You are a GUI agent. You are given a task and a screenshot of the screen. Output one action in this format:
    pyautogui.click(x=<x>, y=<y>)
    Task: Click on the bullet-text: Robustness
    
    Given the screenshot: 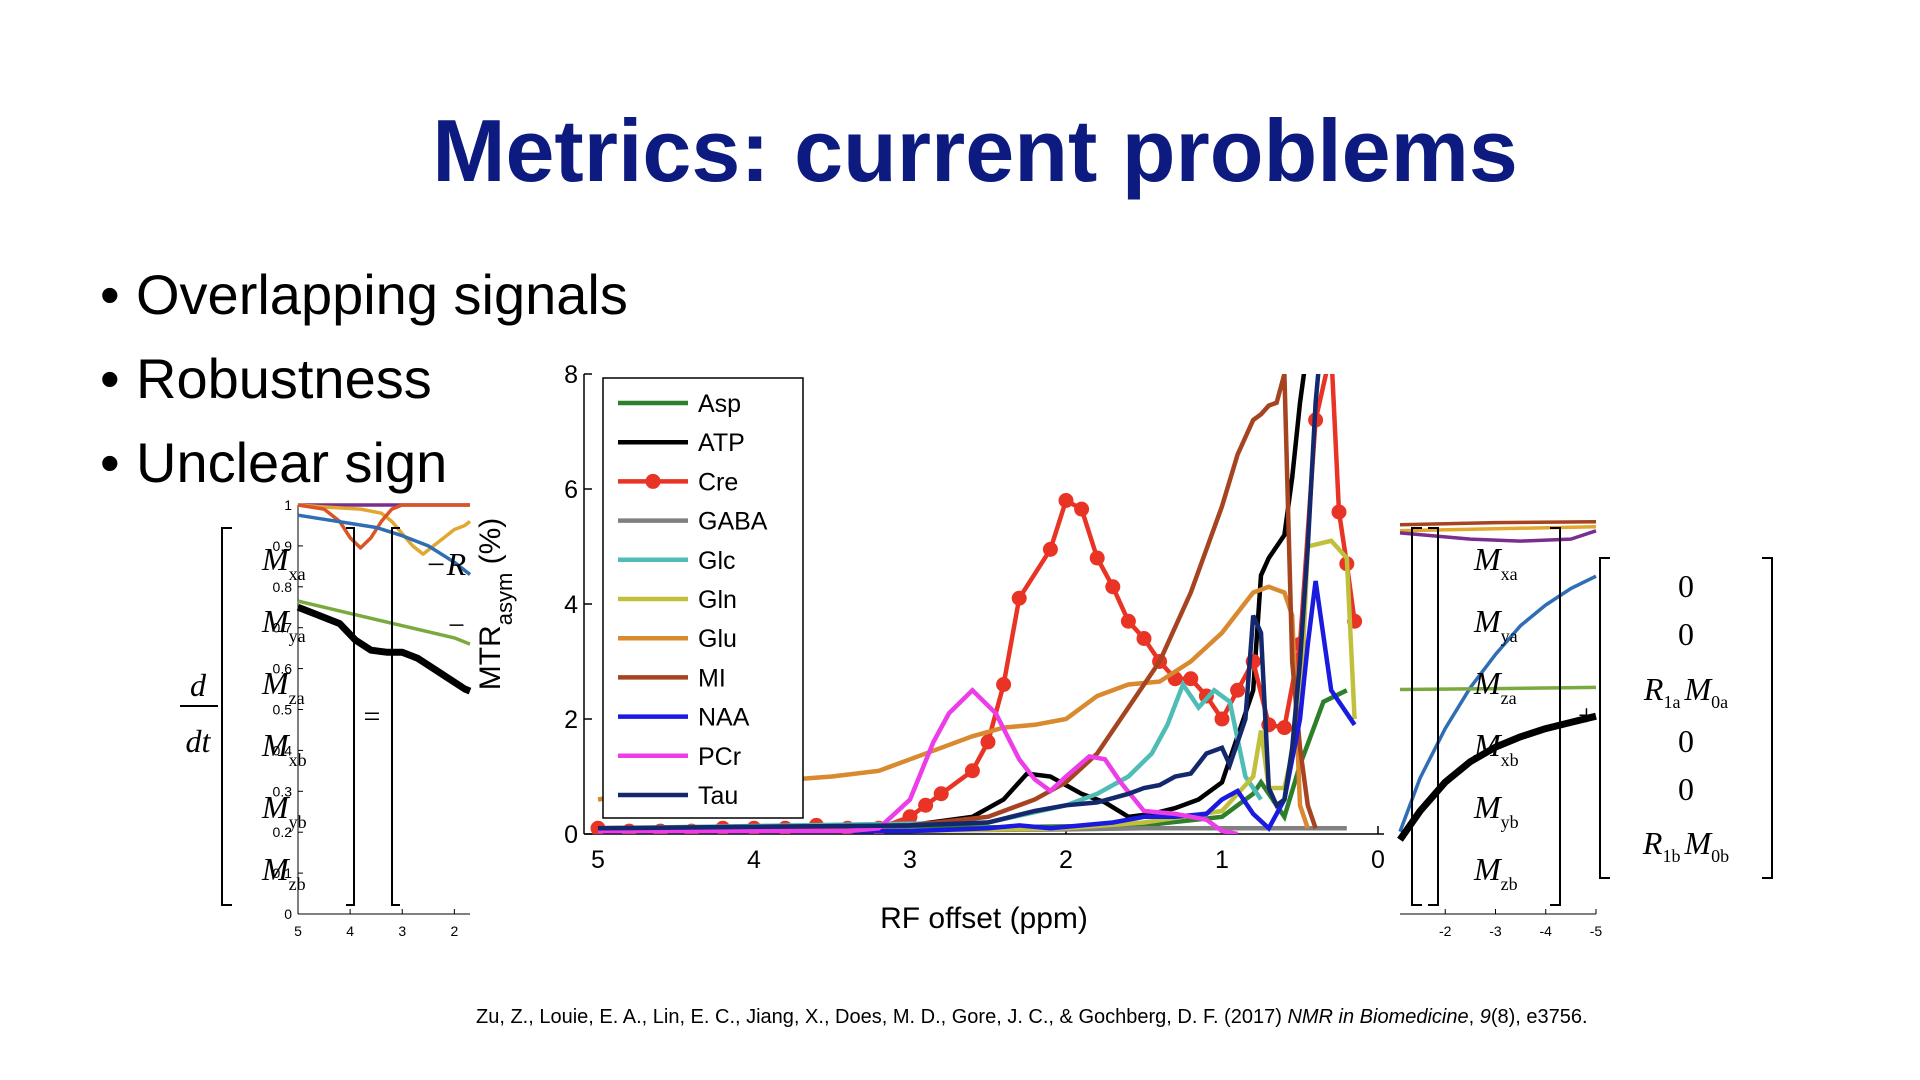 What is the action you would take?
    pyautogui.click(x=284, y=378)
    